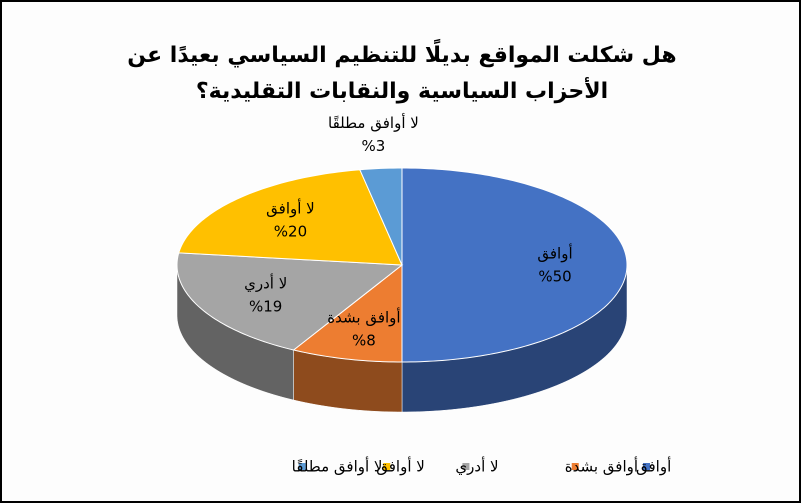 Image resolution: width=801 pixels, height=503 pixels. What do you see at coordinates (476, 467) in the screenshot?
I see `legend-label: لا أدري` at bounding box center [476, 467].